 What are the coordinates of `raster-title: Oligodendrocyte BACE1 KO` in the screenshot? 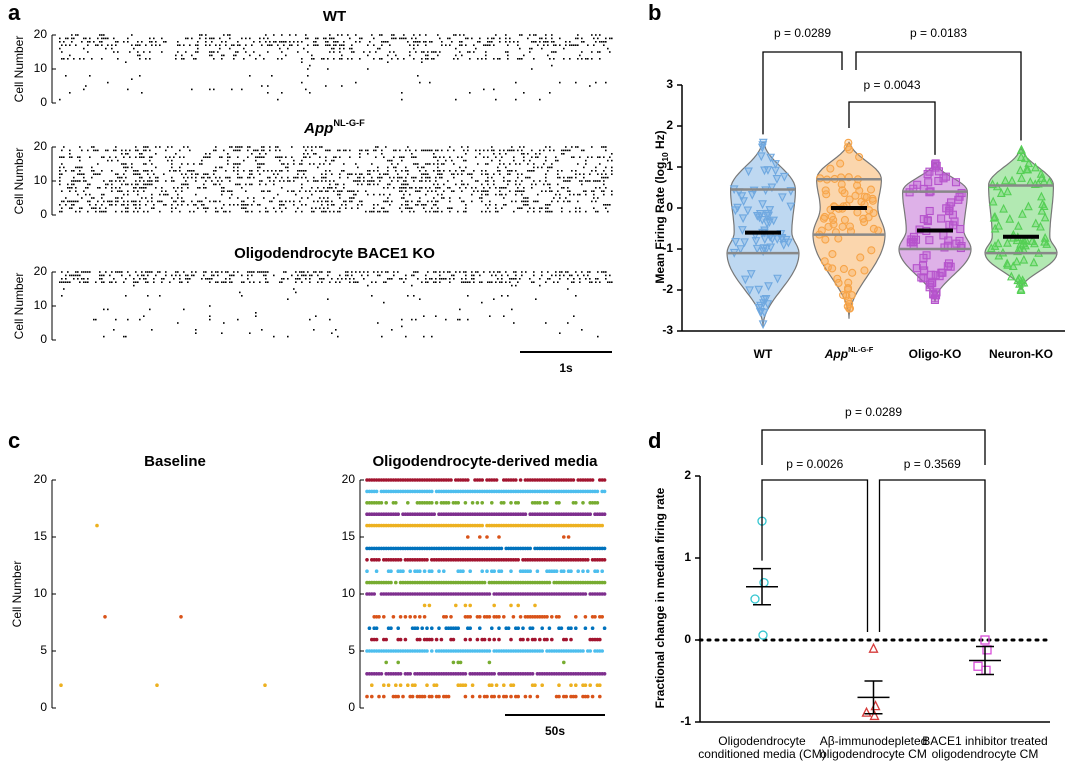 It's located at (334, 253).